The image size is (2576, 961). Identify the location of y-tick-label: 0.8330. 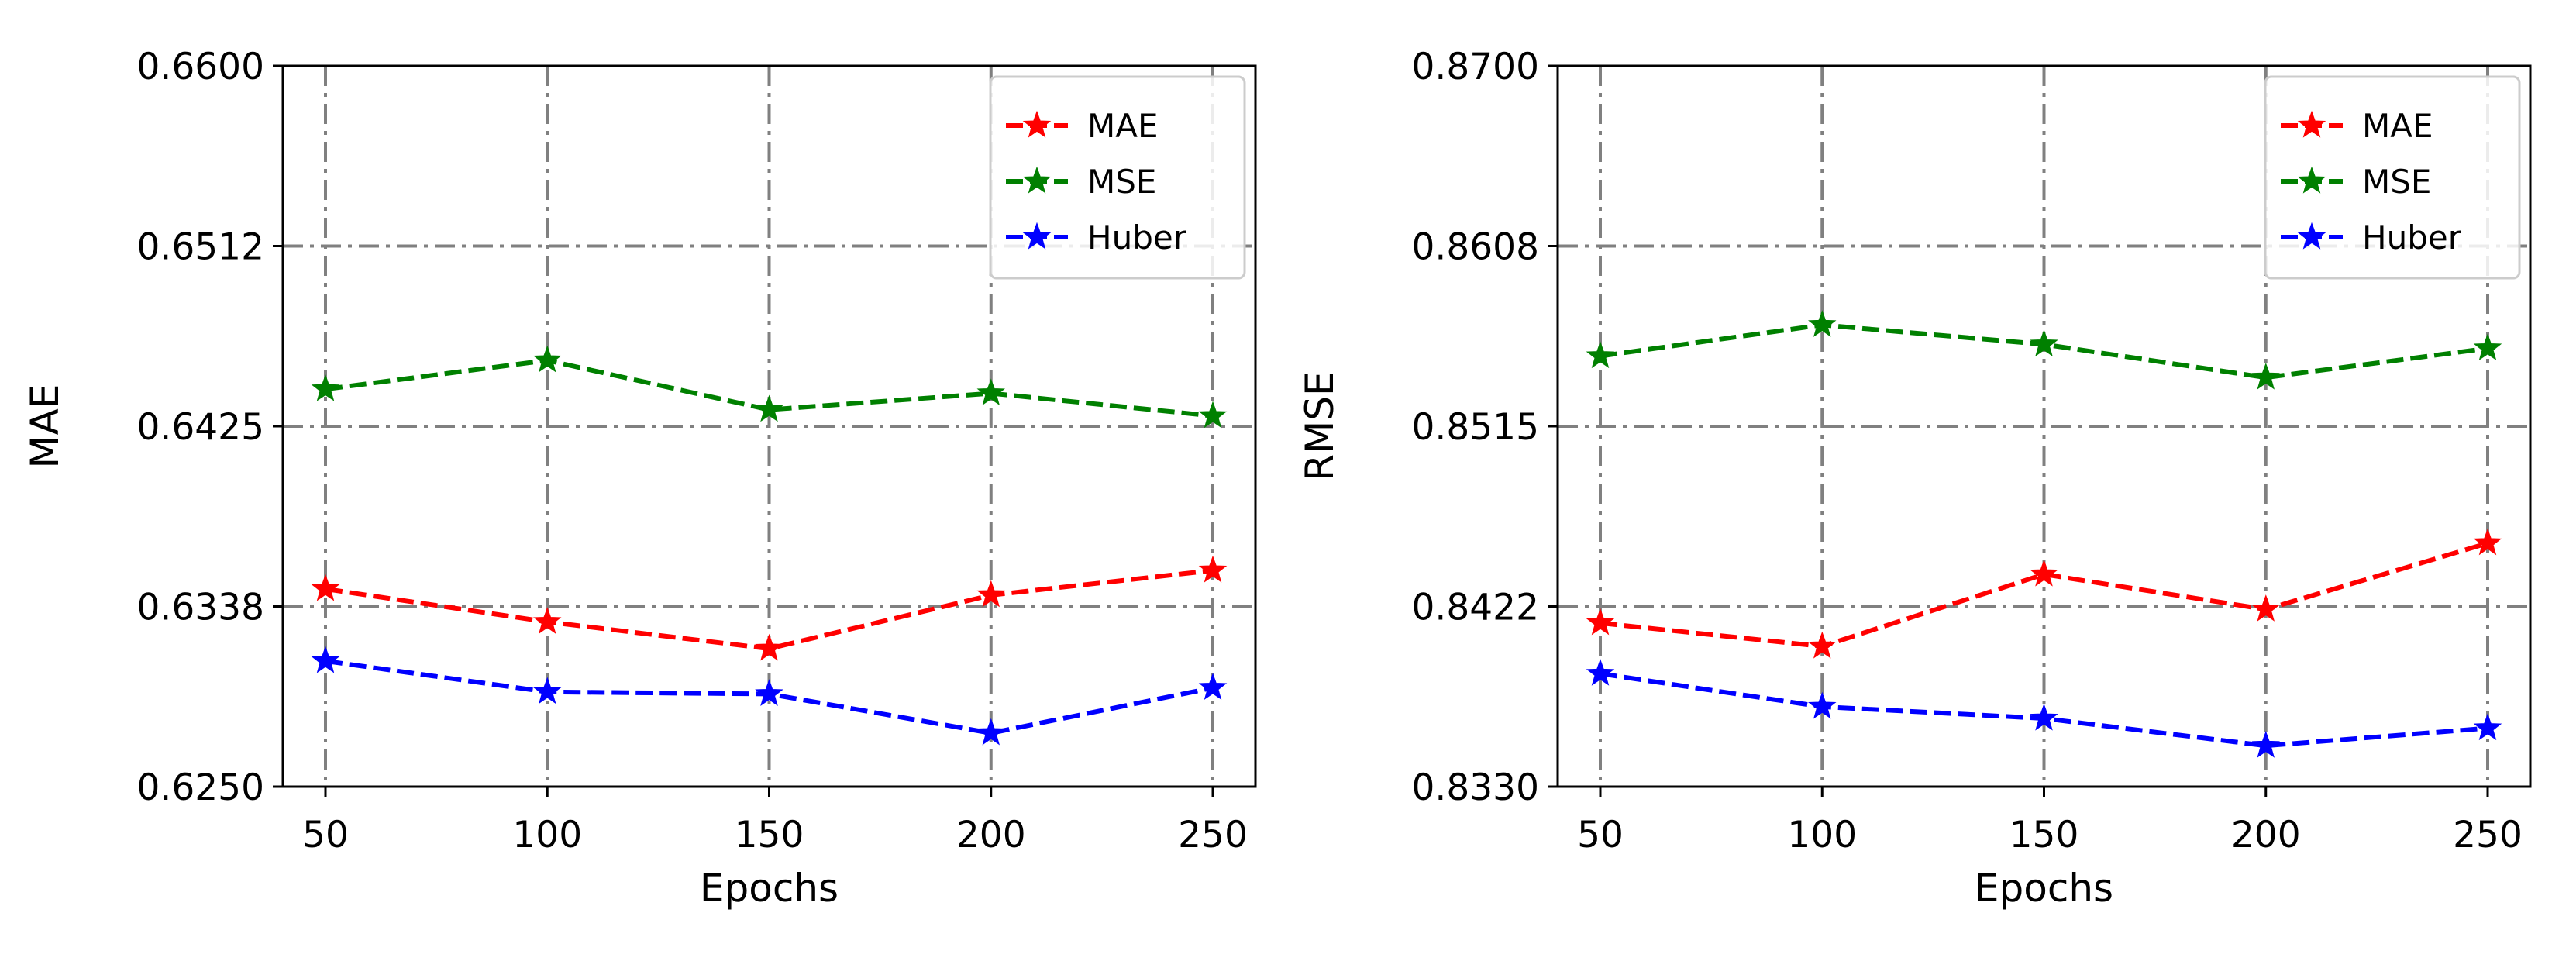
(1475, 787).